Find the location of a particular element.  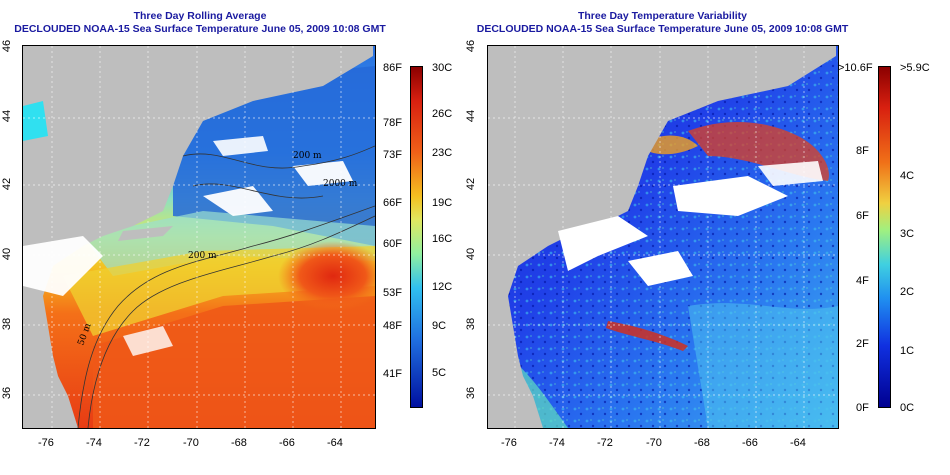

right-hot-streak is located at coordinates (647, 336).